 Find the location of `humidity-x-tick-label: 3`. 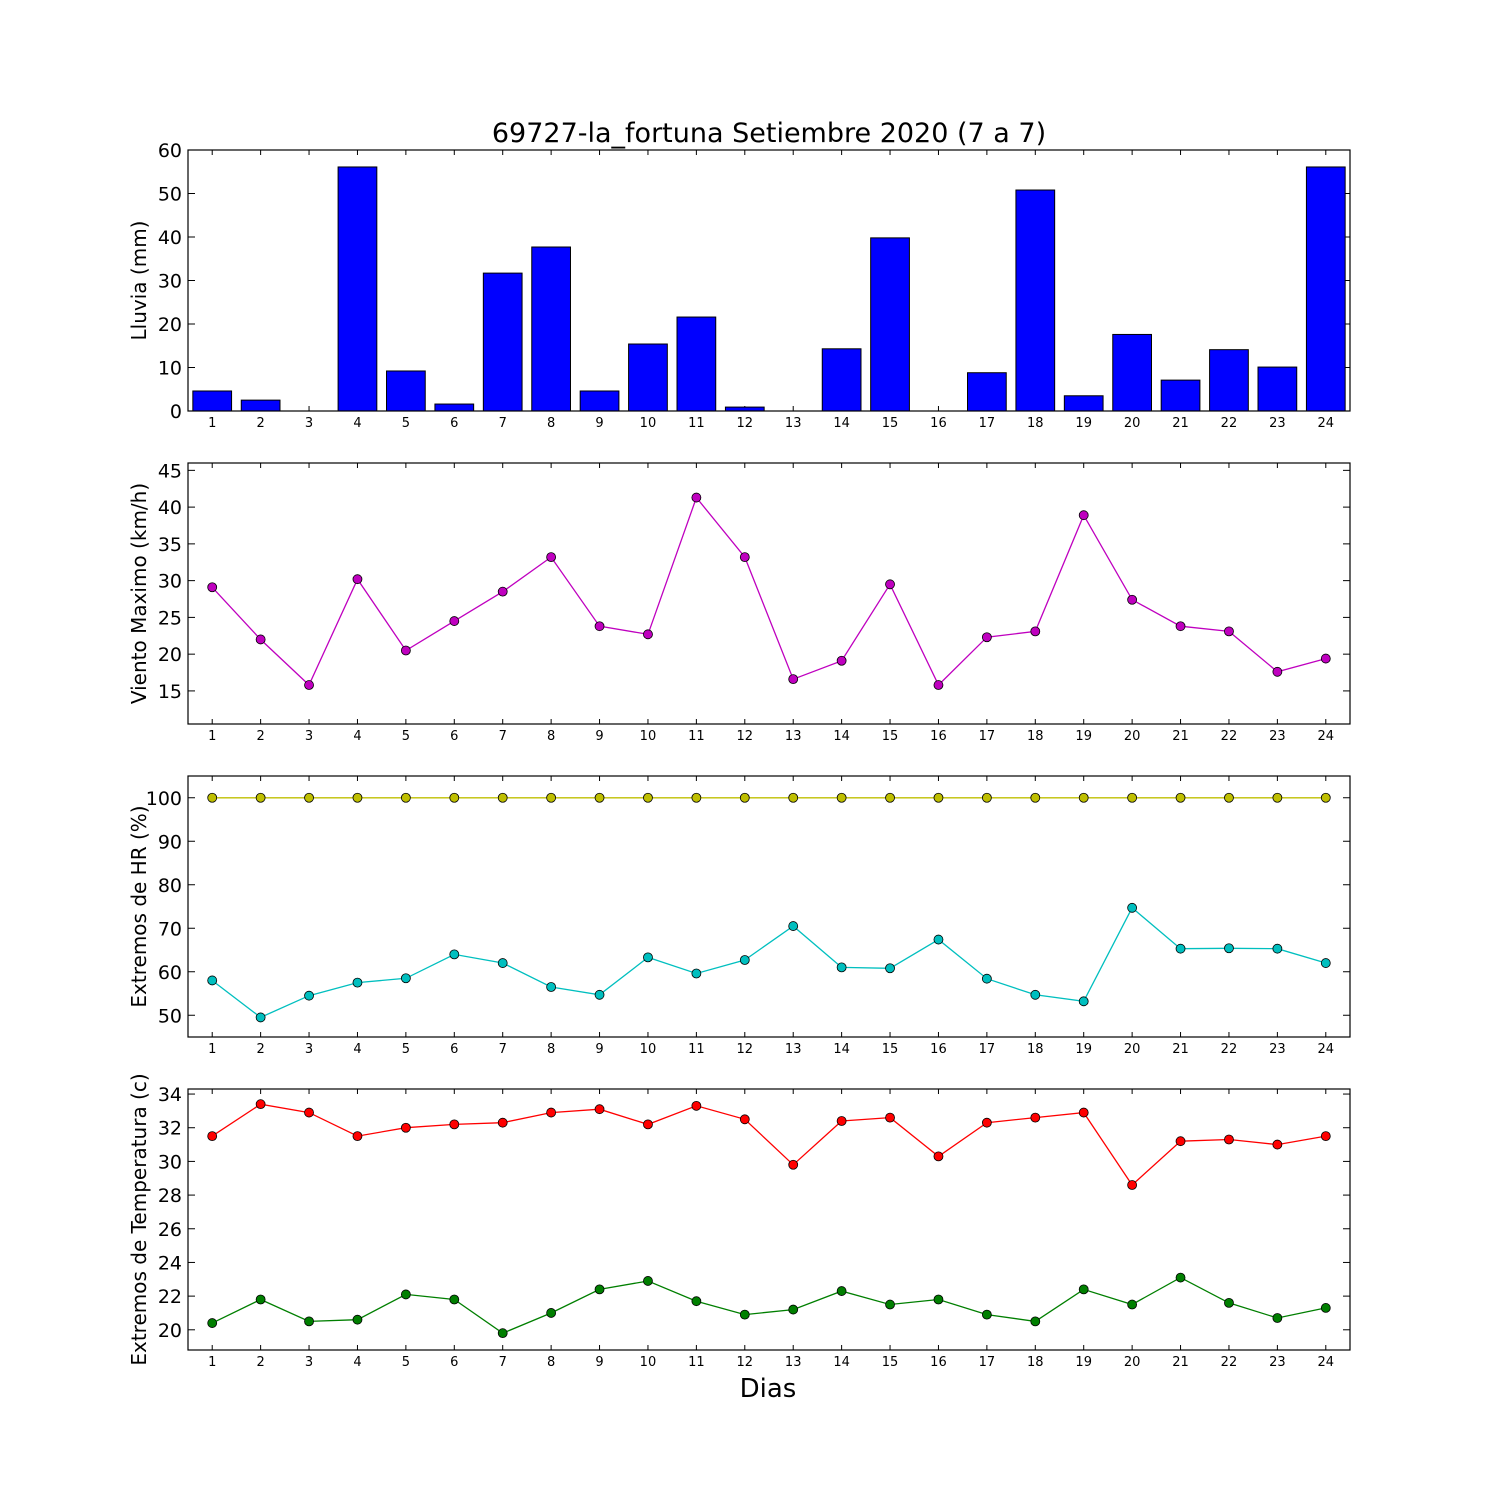

humidity-x-tick-label: 3 is located at coordinates (309, 1049).